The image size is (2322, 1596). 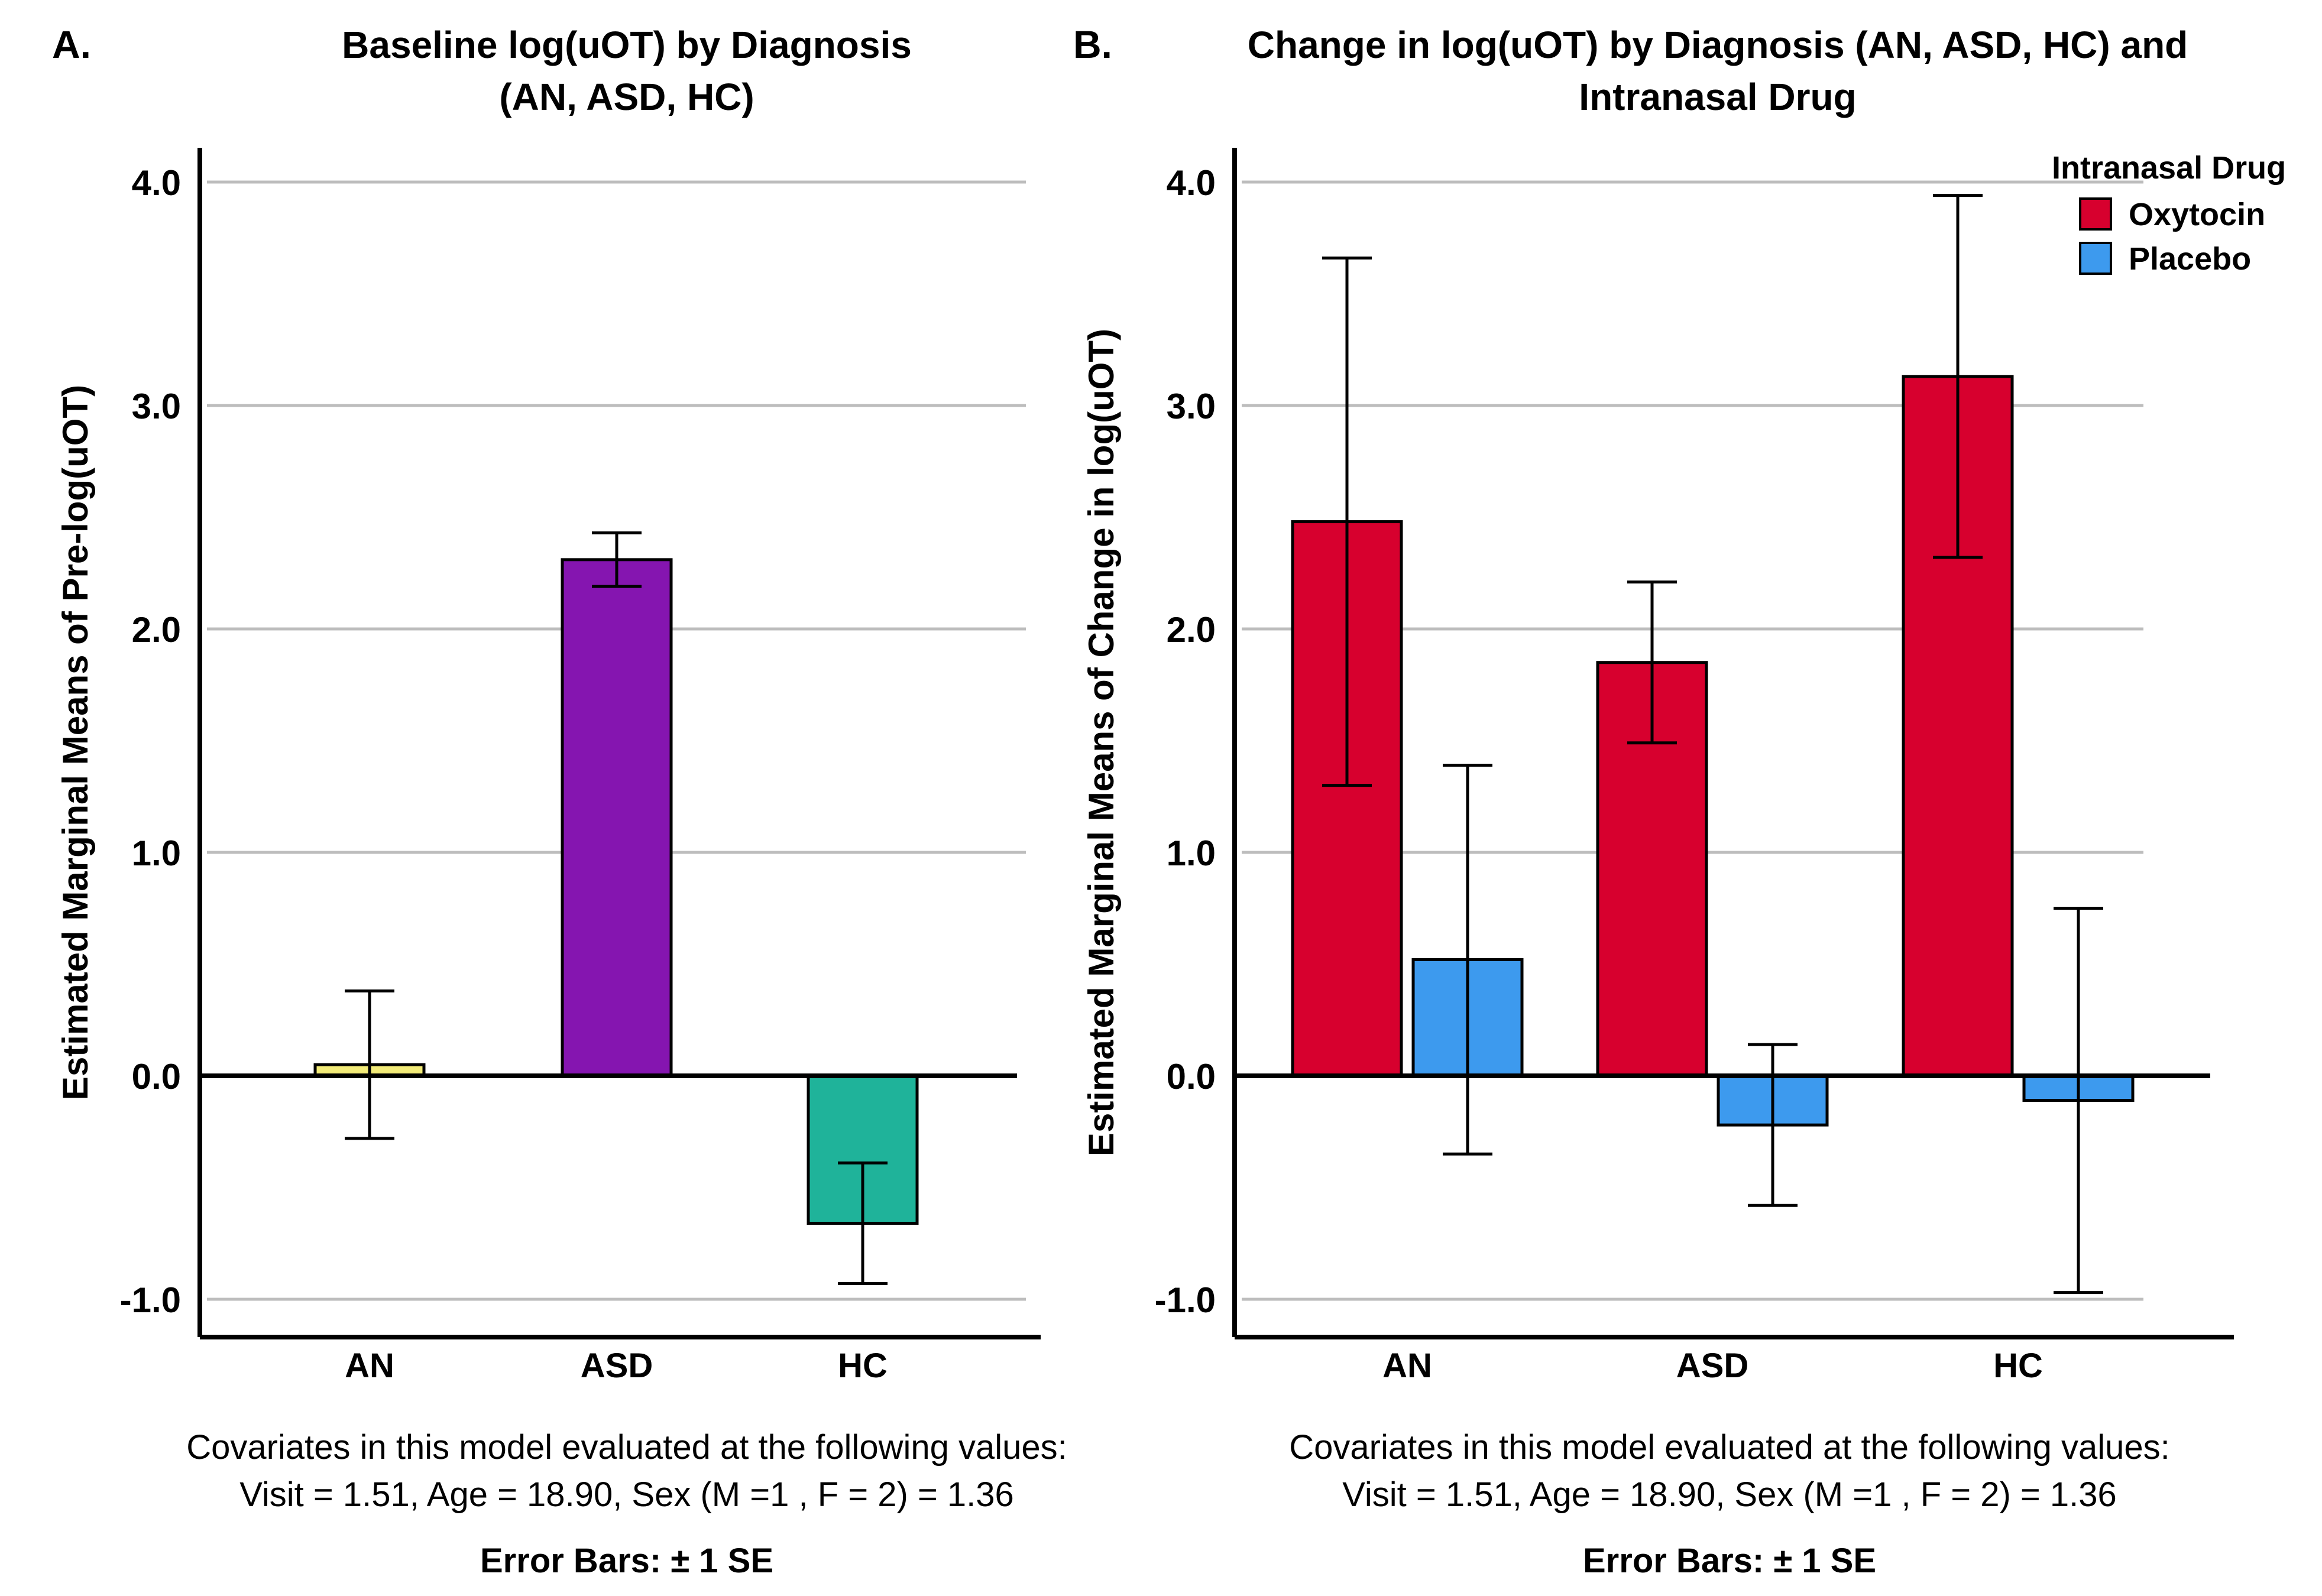 I want to click on p0-y-tick-label-0: -1.0, so click(x=150, y=1300).